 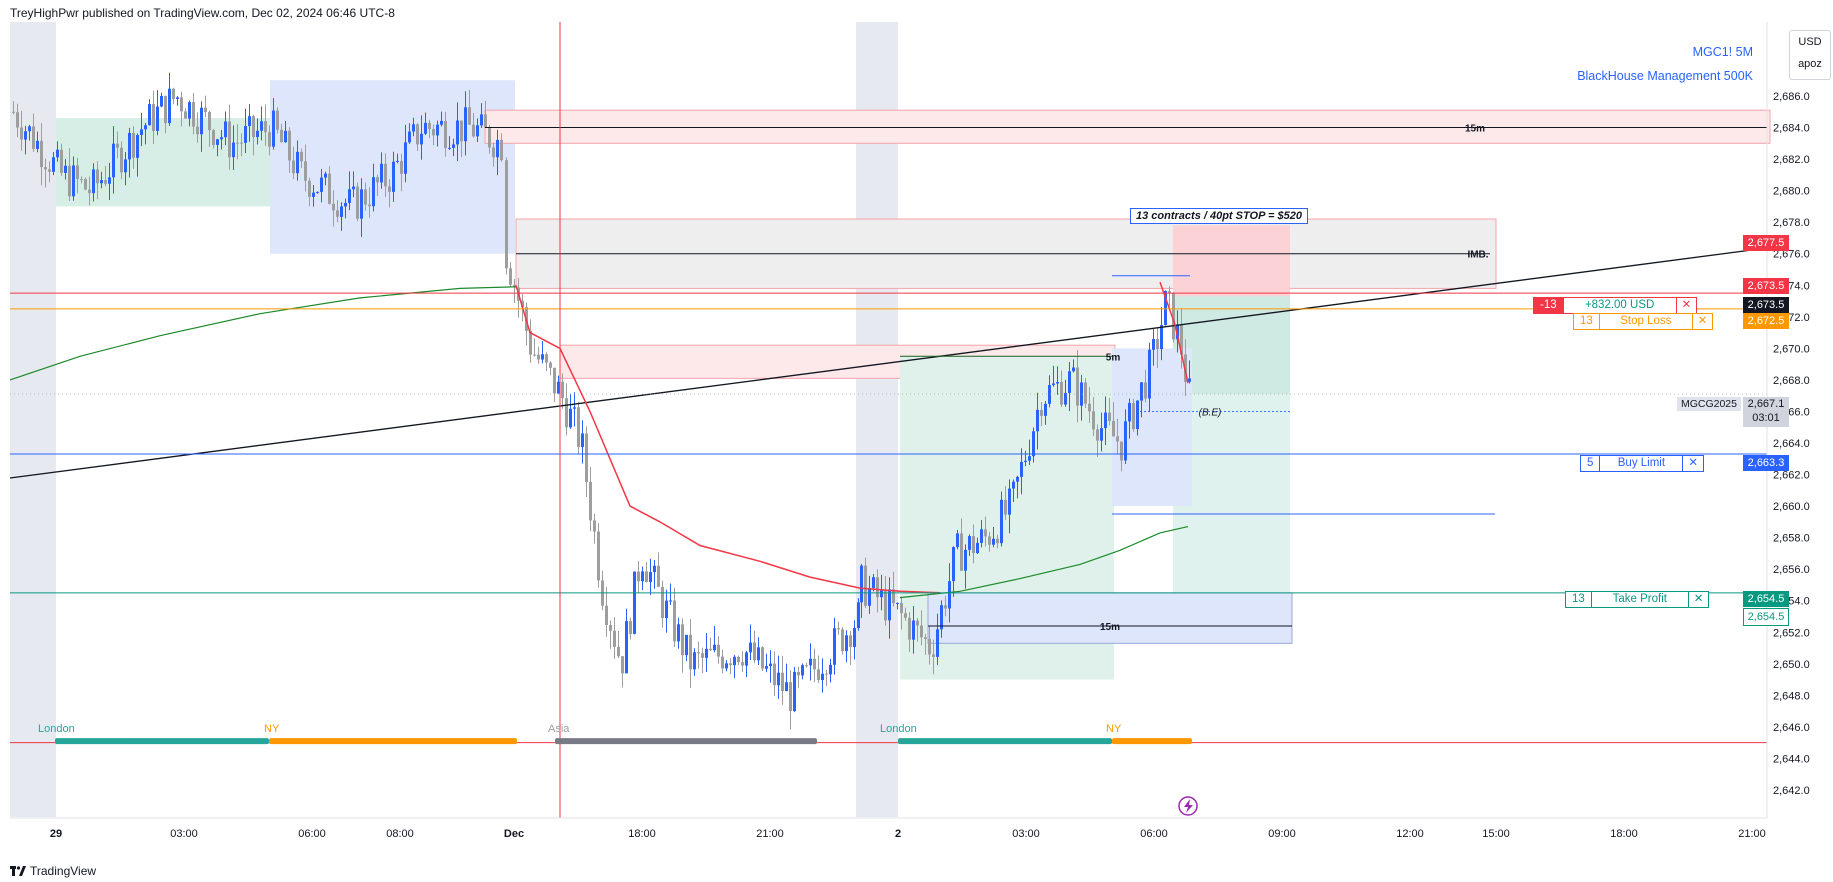 I want to click on risk-note: 13 contracts / 40pt STOP = $520, so click(x=1219, y=216).